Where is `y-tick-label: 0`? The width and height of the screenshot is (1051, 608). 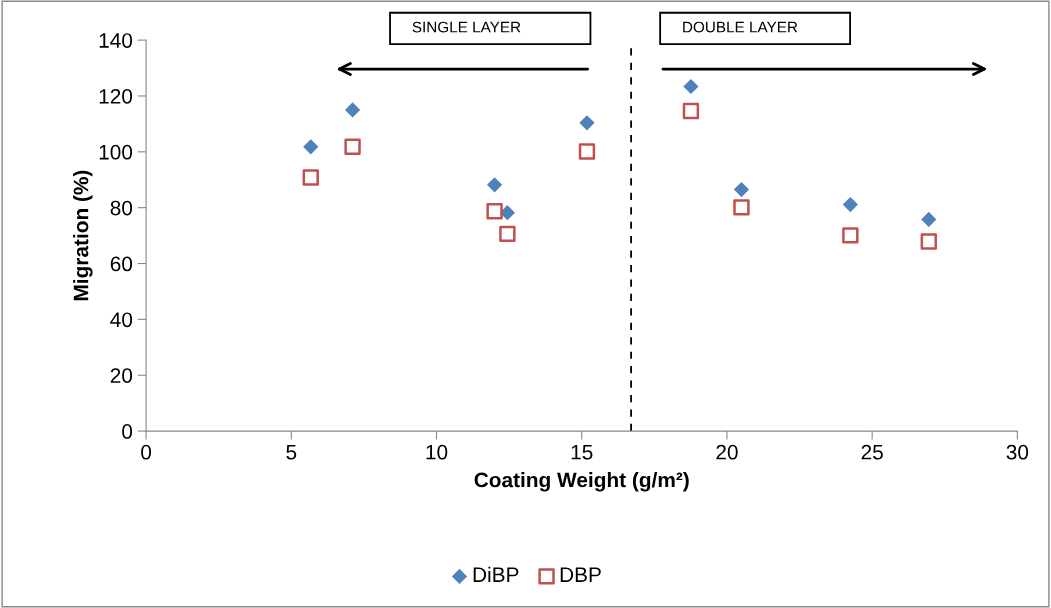
y-tick-label: 0 is located at coordinates (127, 431).